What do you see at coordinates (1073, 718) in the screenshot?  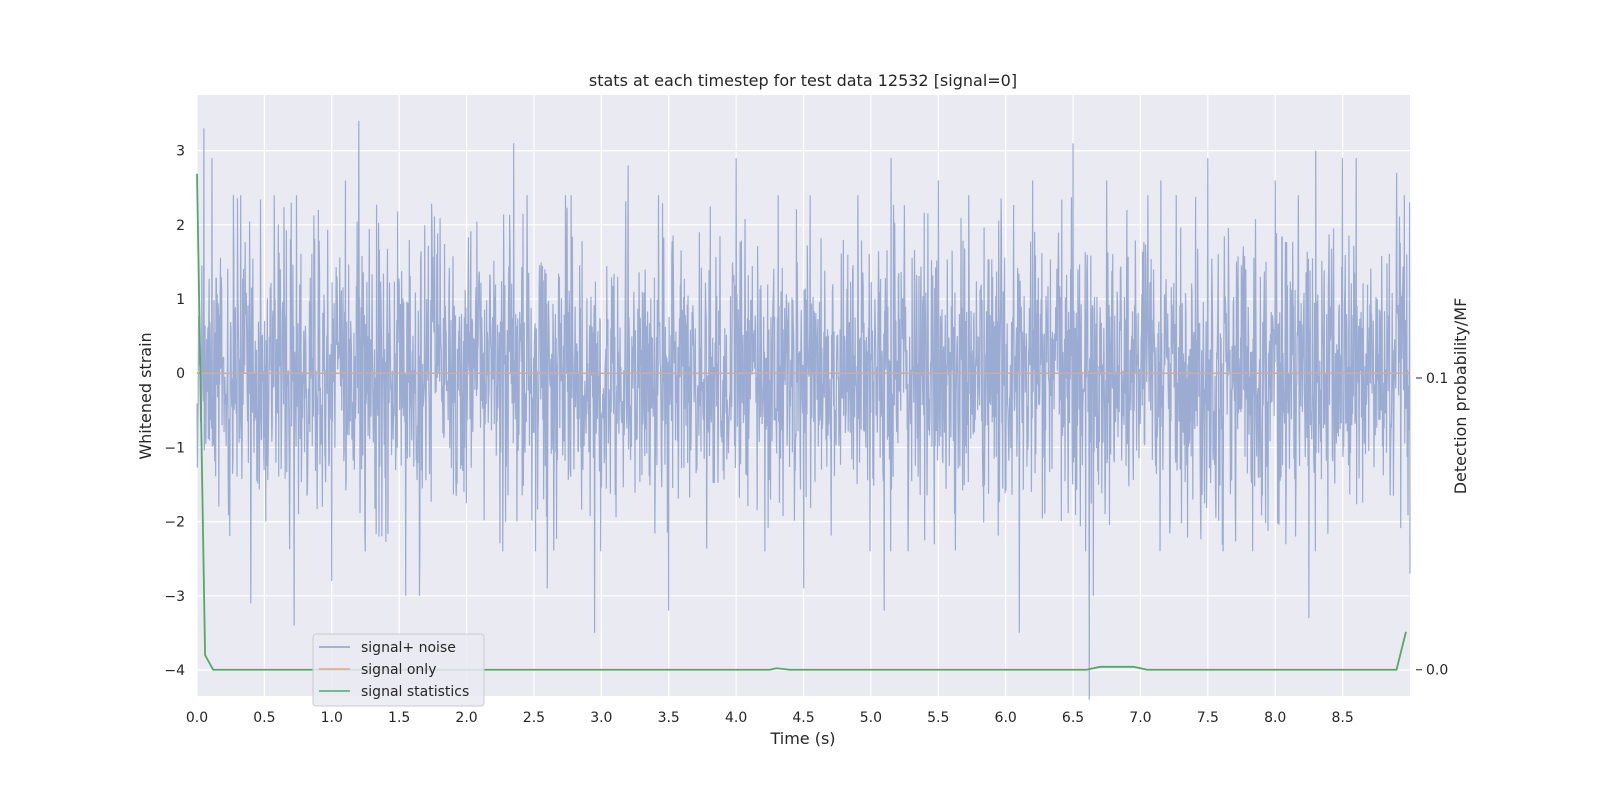 I see `x-tick-label-13: 6.5` at bounding box center [1073, 718].